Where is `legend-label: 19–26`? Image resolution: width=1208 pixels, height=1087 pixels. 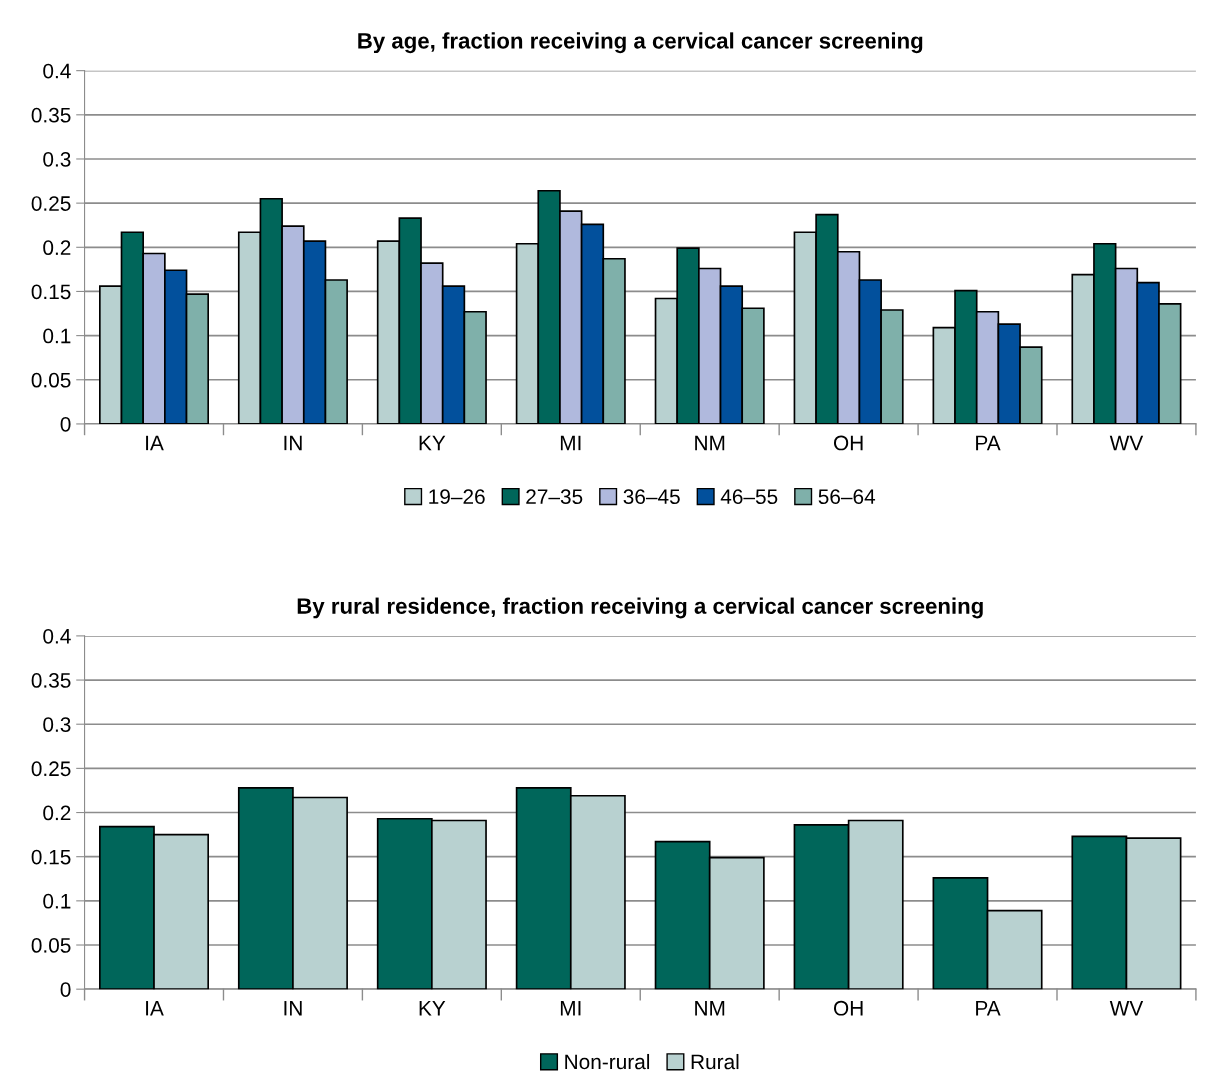 legend-label: 19–26 is located at coordinates (457, 497).